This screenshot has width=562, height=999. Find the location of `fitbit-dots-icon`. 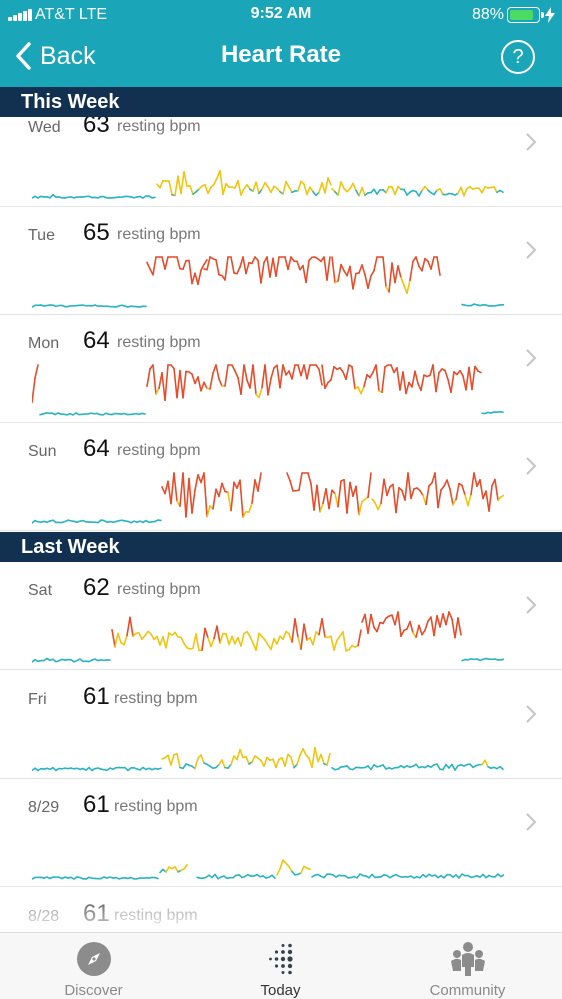

fitbit-dots-icon is located at coordinates (281, 959).